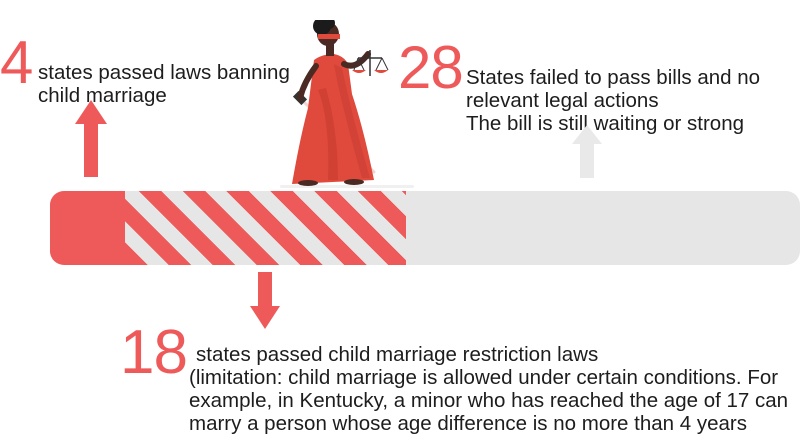  I want to click on failed-line-1: States failed to pass bills and no, so click(613, 77).